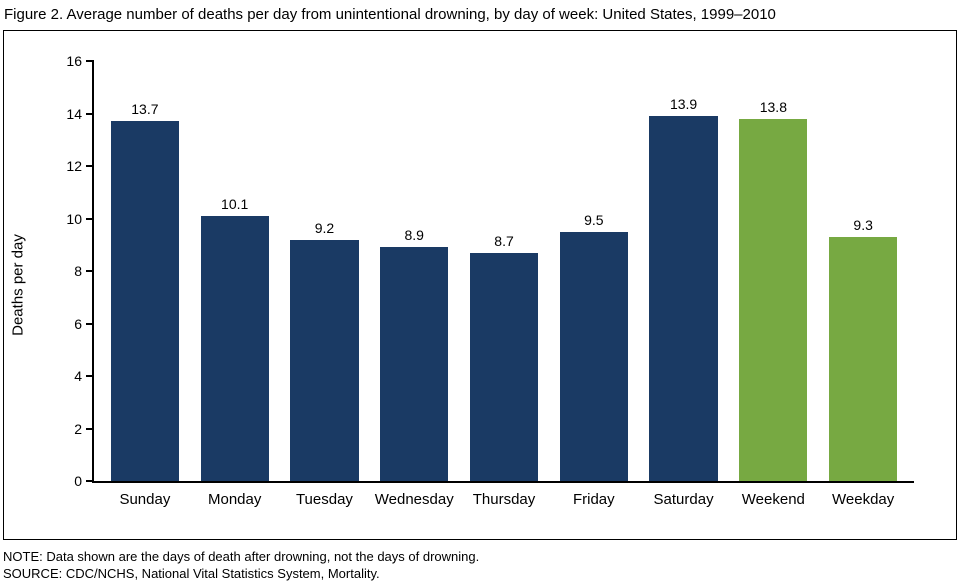 This screenshot has height=584, width=960. I want to click on x-label-weekend: Weekend, so click(773, 499).